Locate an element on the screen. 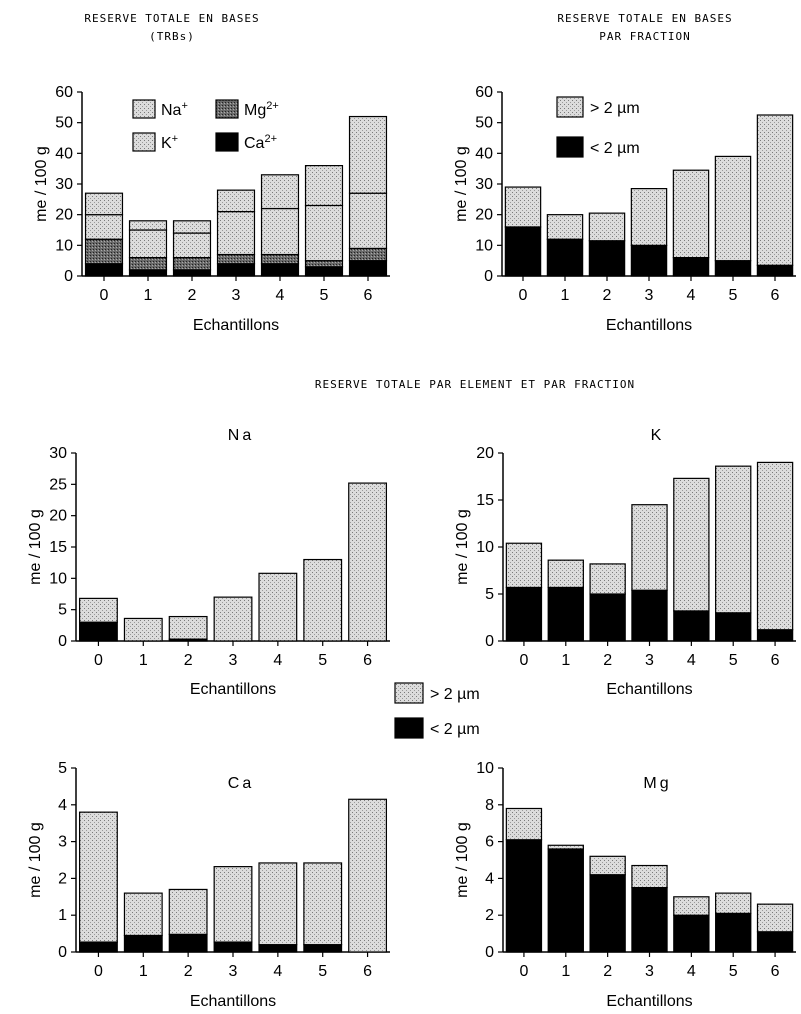  legend-swatch-fraction is located at coordinates (570, 107).